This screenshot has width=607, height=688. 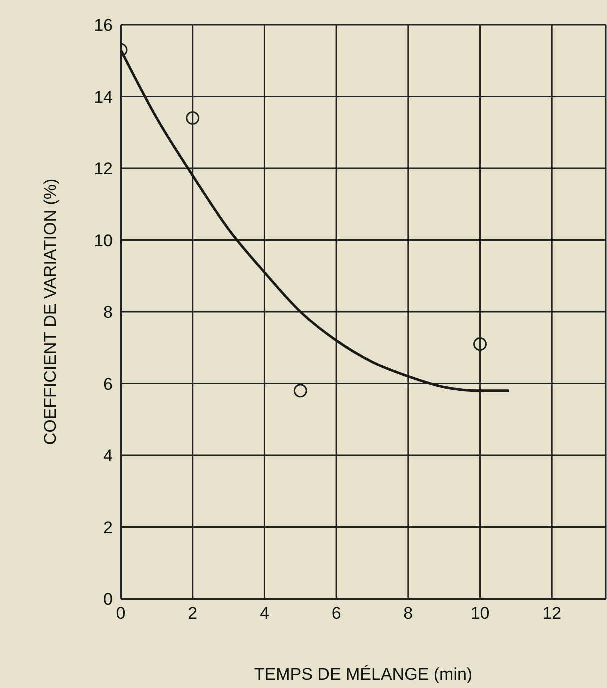 What do you see at coordinates (108, 600) in the screenshot?
I see `y-tick-label: 0` at bounding box center [108, 600].